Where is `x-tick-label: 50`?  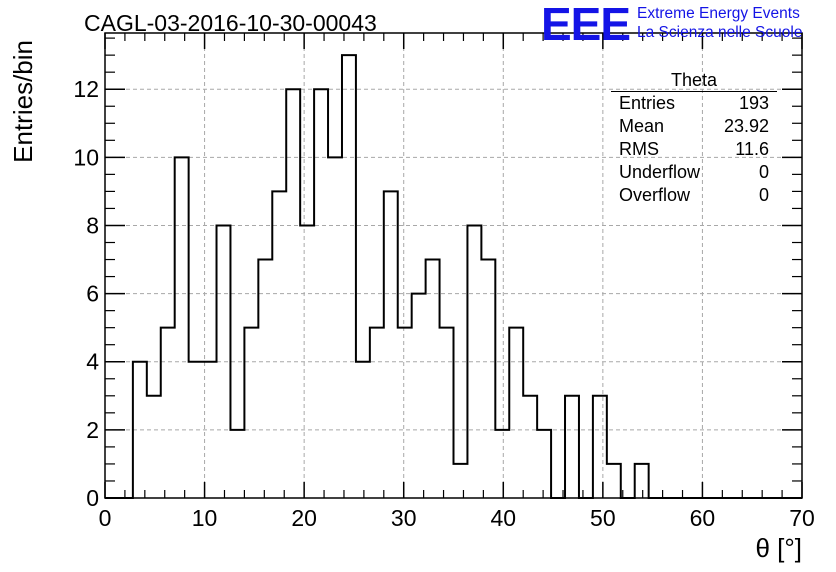
x-tick-label: 50 is located at coordinates (603, 518).